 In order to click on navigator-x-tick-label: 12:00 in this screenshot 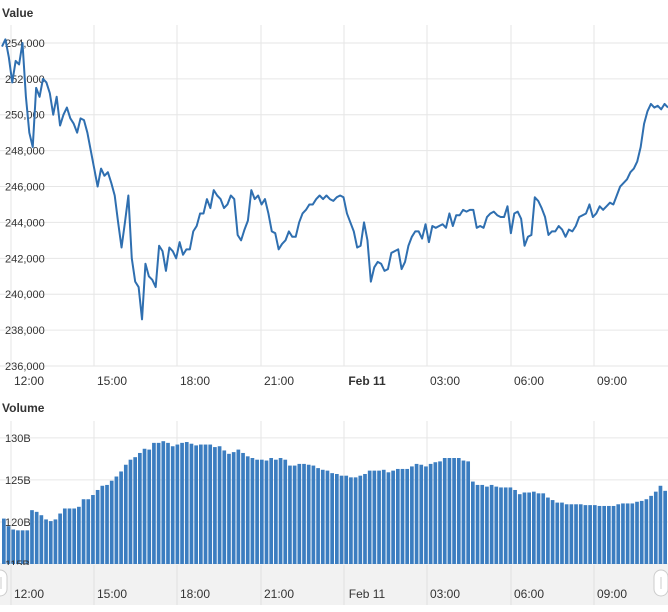, I will do `click(29, 594)`.